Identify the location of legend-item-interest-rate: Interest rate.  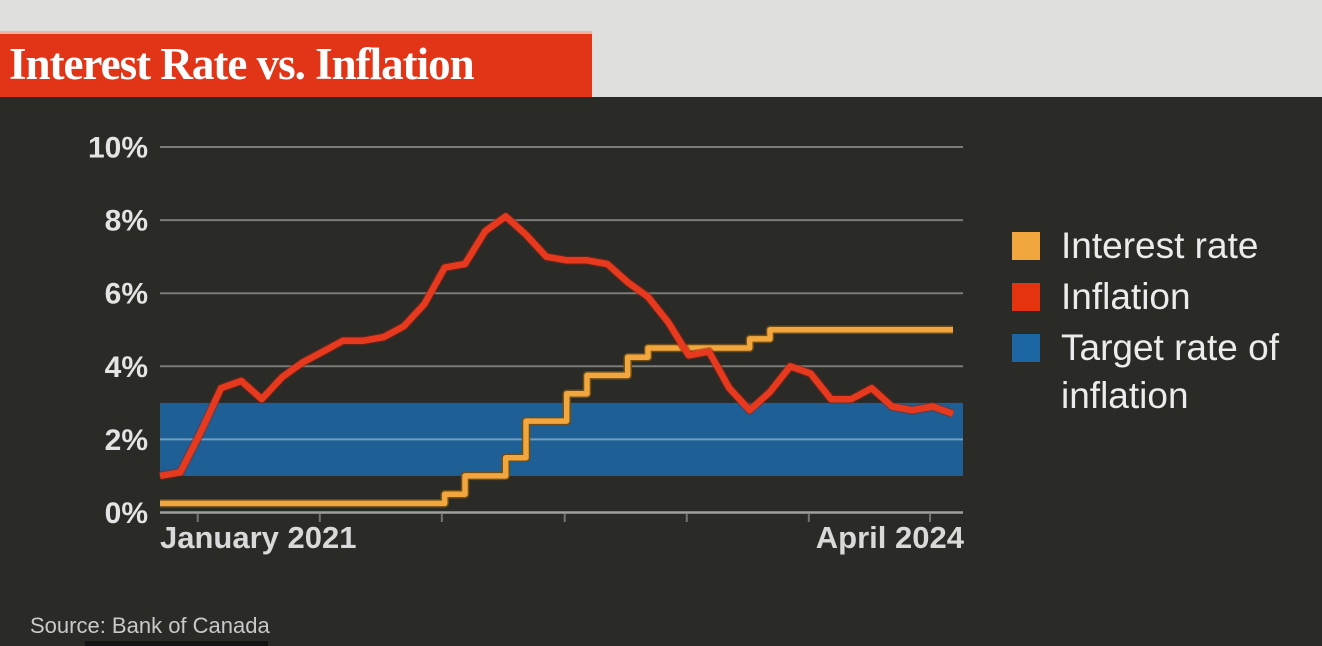
(1151, 246).